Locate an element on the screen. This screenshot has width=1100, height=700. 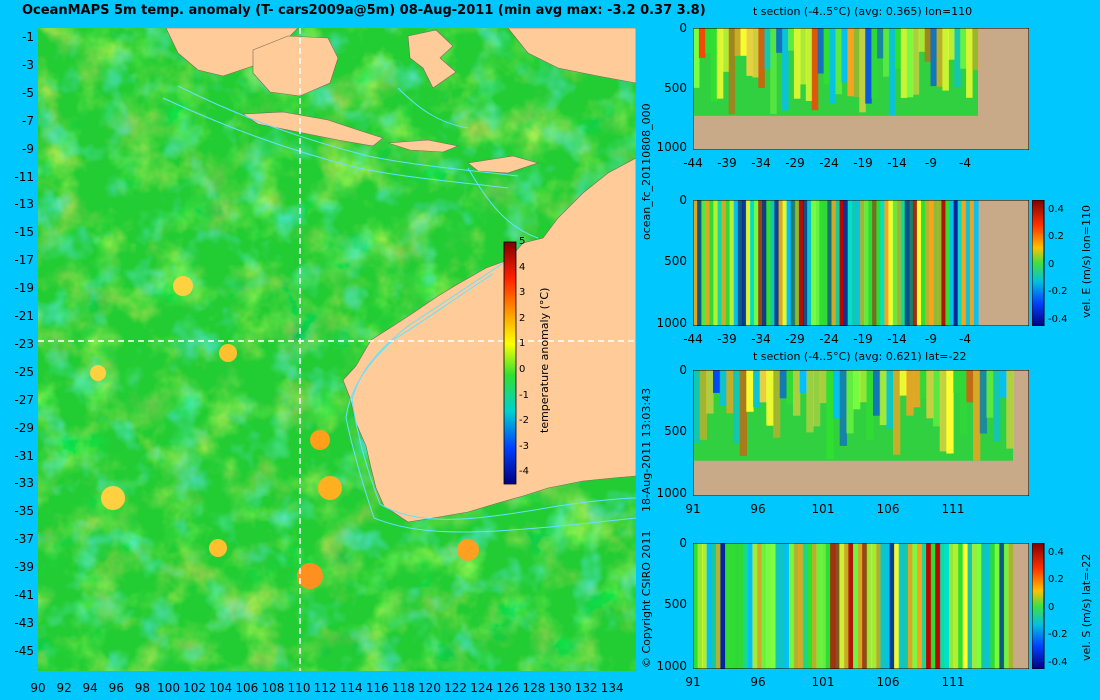
map-colorbar-tick: 1 is located at coordinates (522, 344).